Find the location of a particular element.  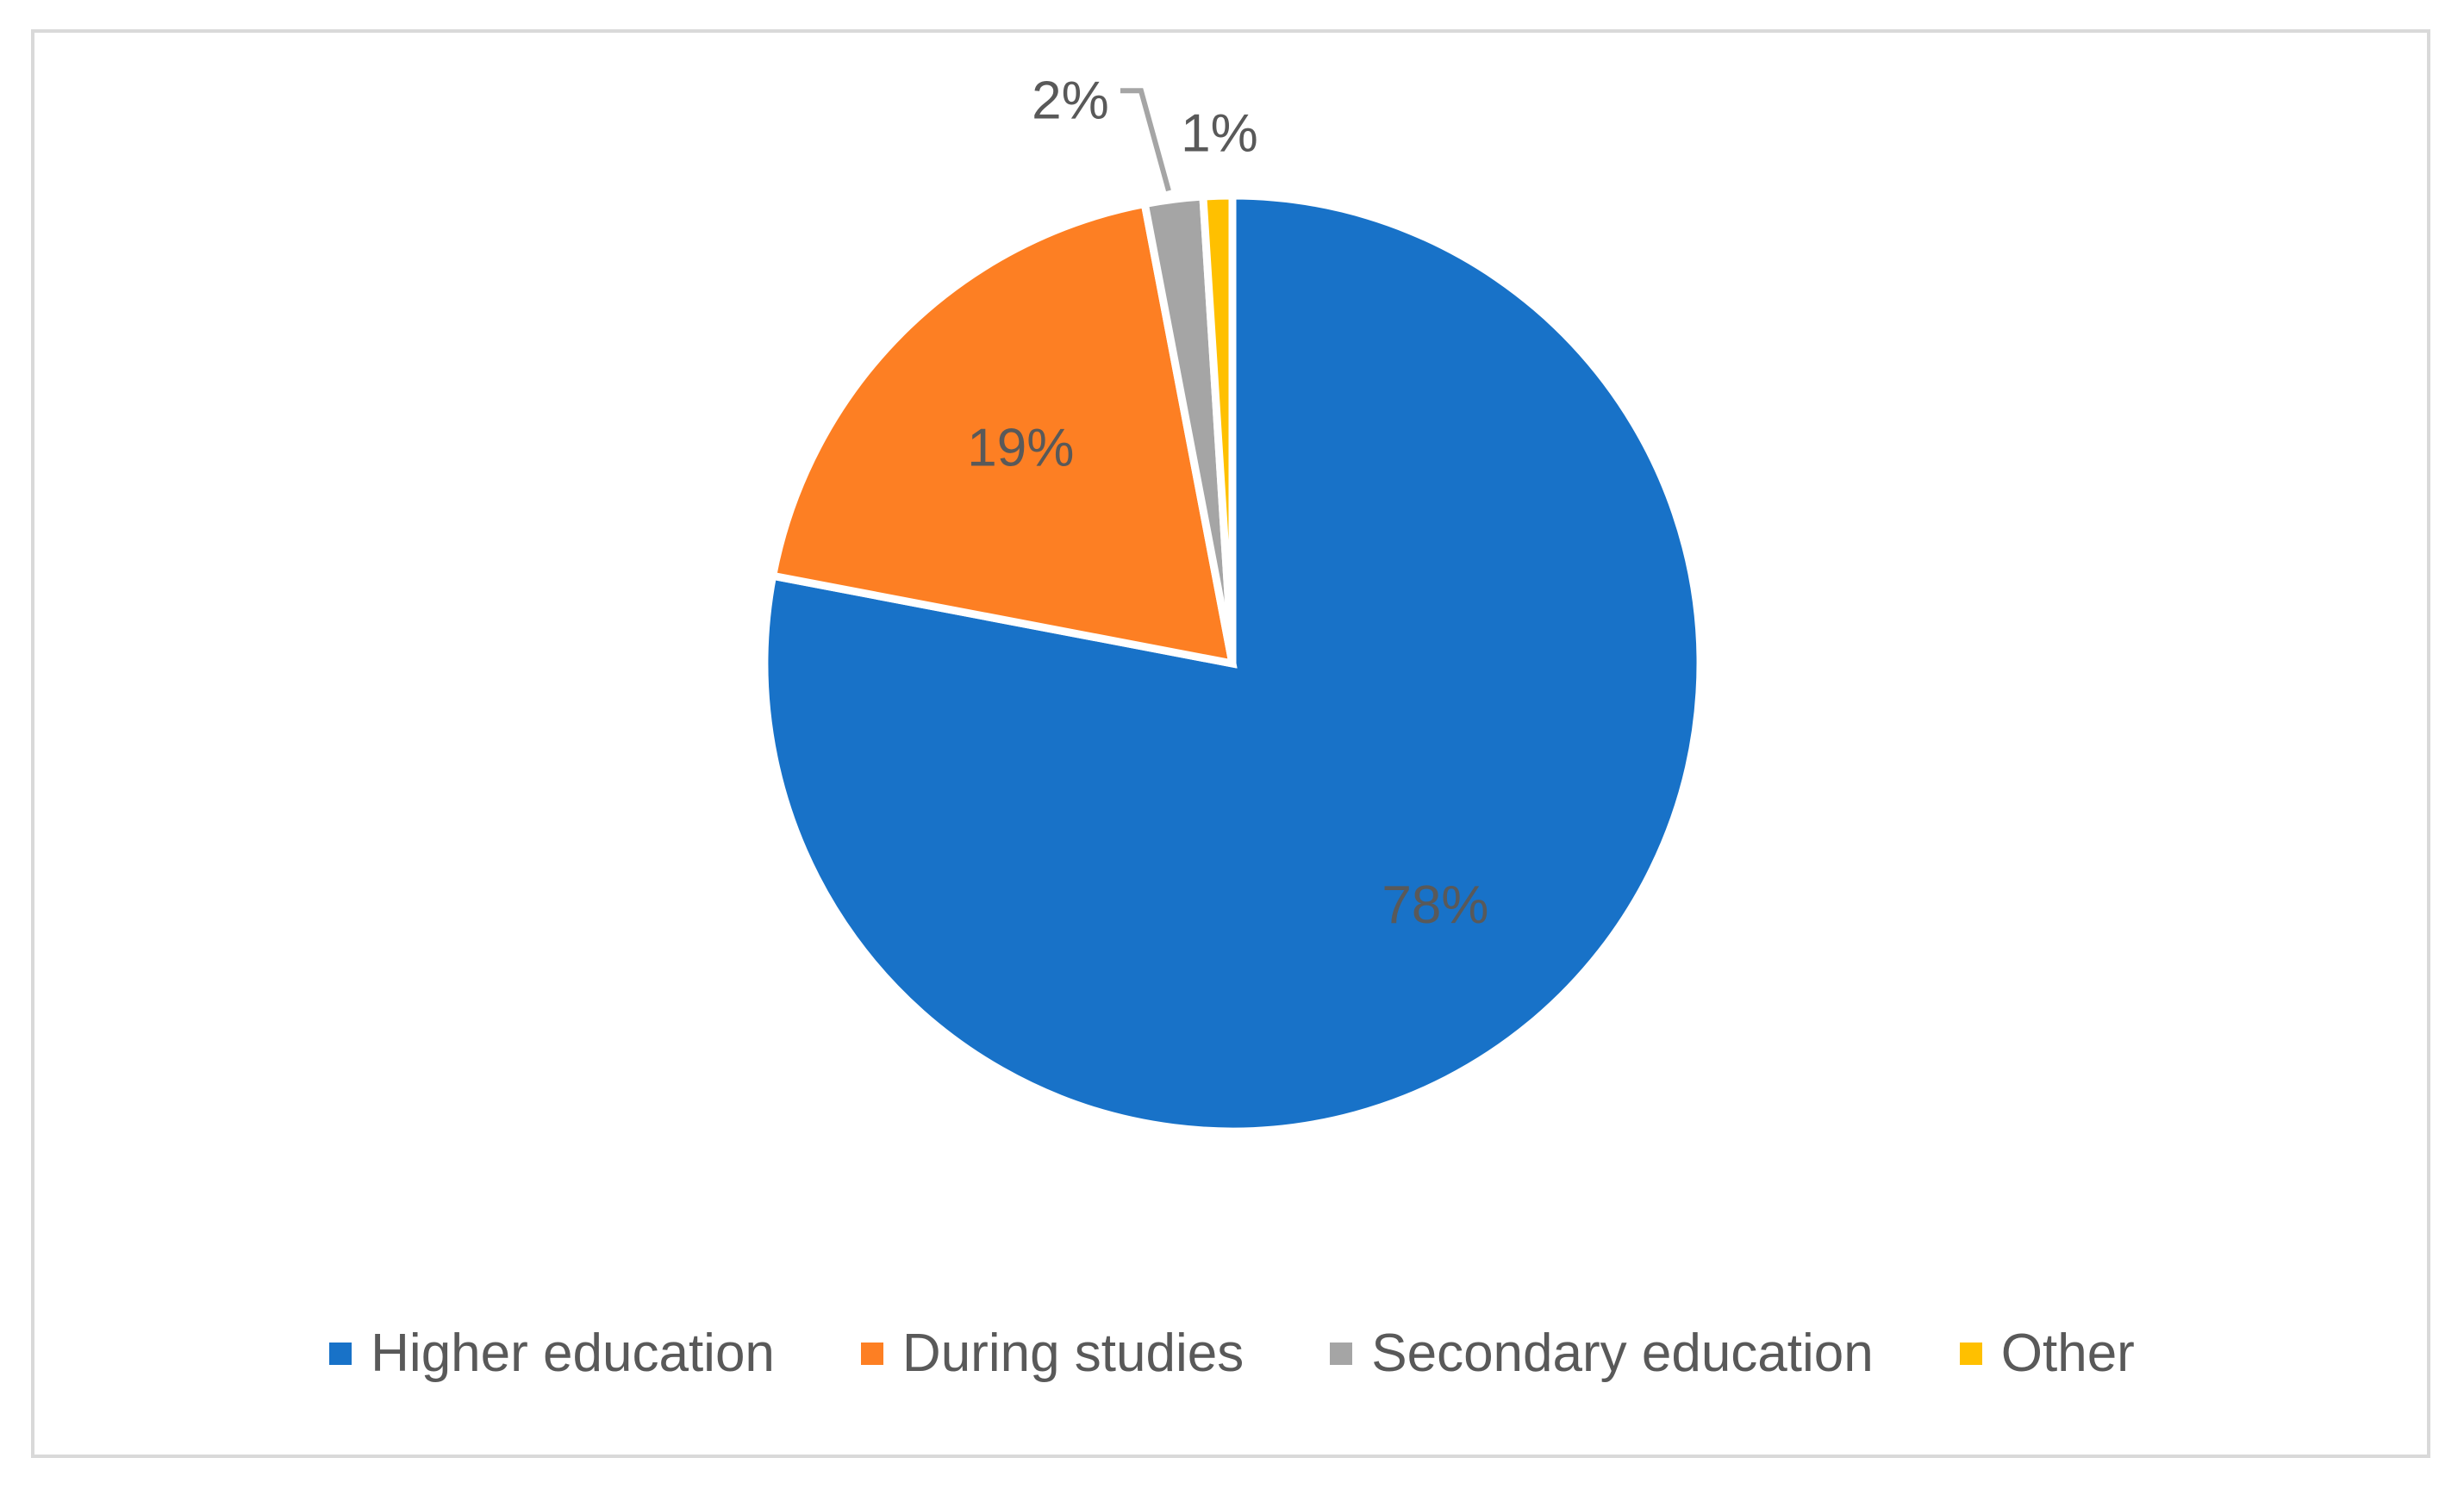

legend-item-other: Other is located at coordinates (2047, 1353).